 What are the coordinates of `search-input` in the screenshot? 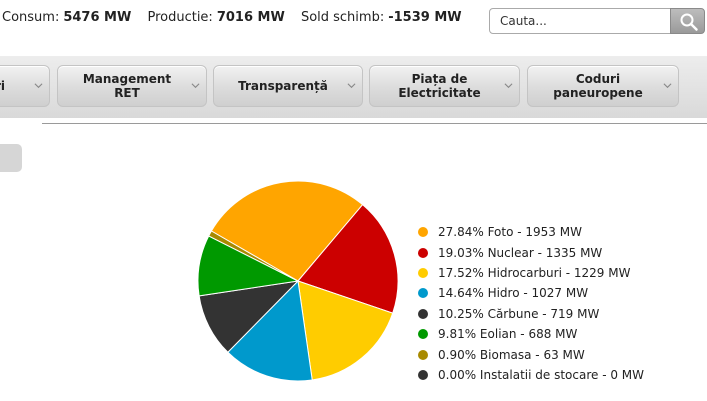 It's located at (581, 21).